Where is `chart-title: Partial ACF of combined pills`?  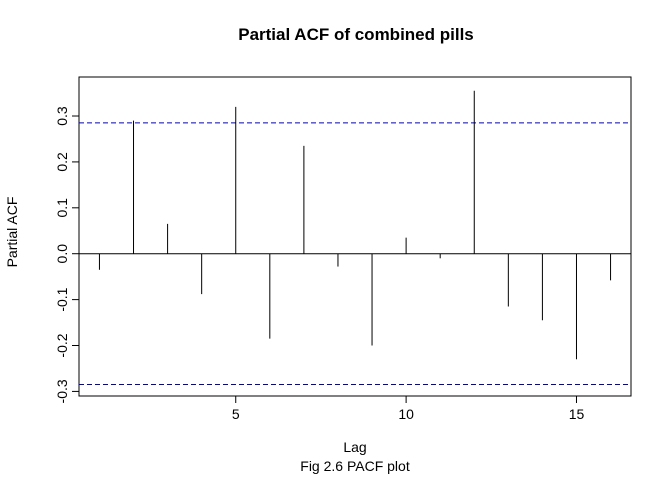
chart-title: Partial ACF of combined pills is located at coordinates (356, 34).